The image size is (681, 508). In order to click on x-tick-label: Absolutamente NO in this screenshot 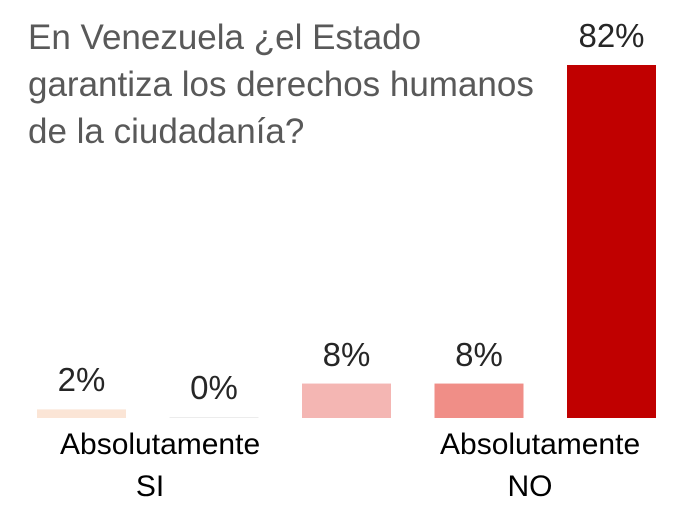, I will do `click(540, 465)`.